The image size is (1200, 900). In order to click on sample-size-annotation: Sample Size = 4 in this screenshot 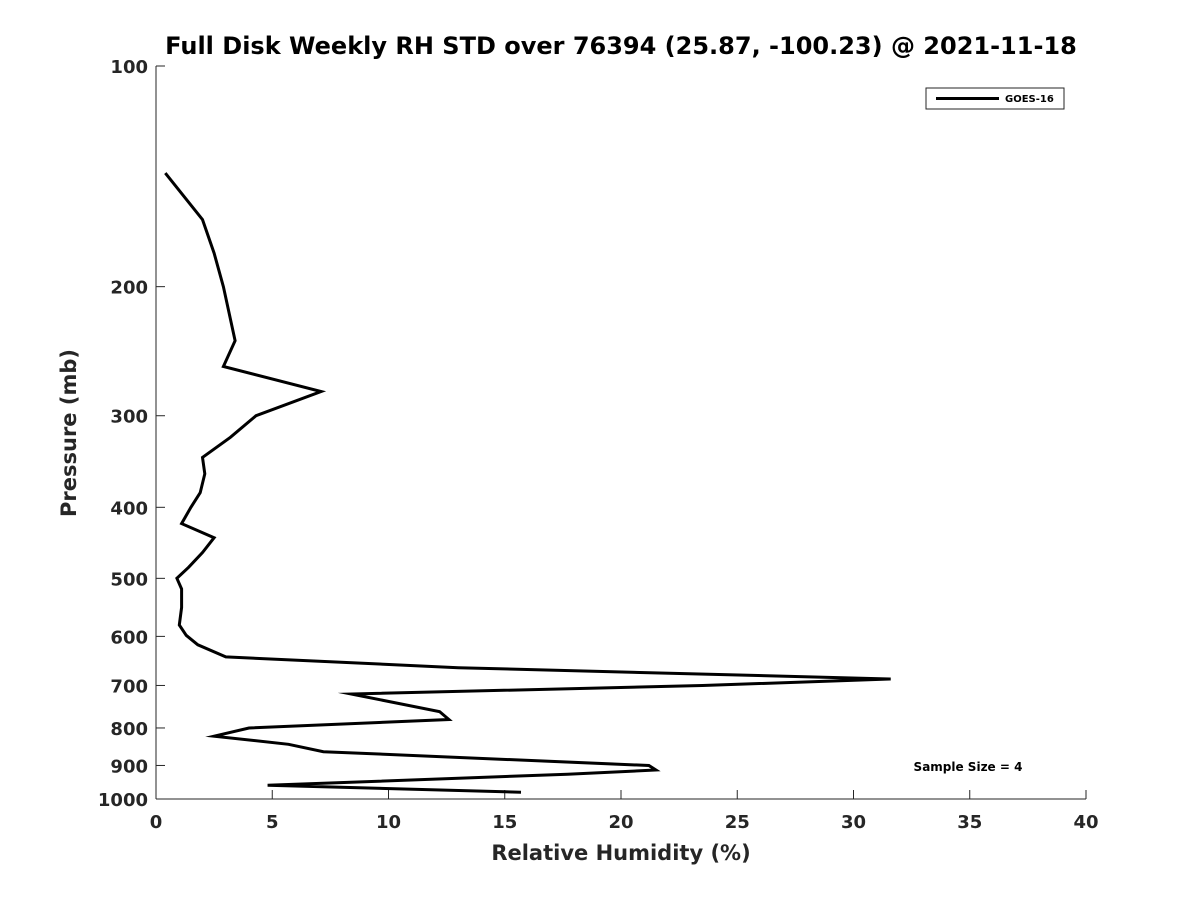, I will do `click(968, 767)`.